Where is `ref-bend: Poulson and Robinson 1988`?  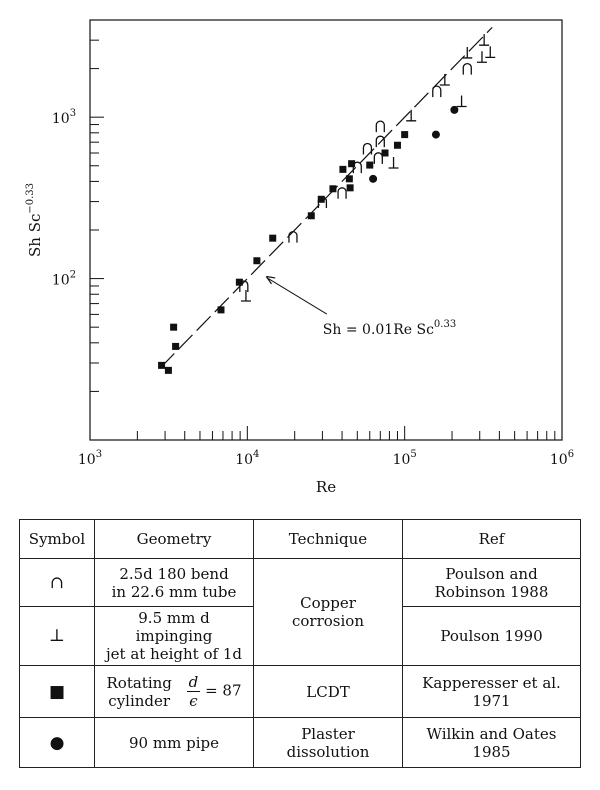
ref-bend: Poulson and Robinson 1988 is located at coordinates (491, 582).